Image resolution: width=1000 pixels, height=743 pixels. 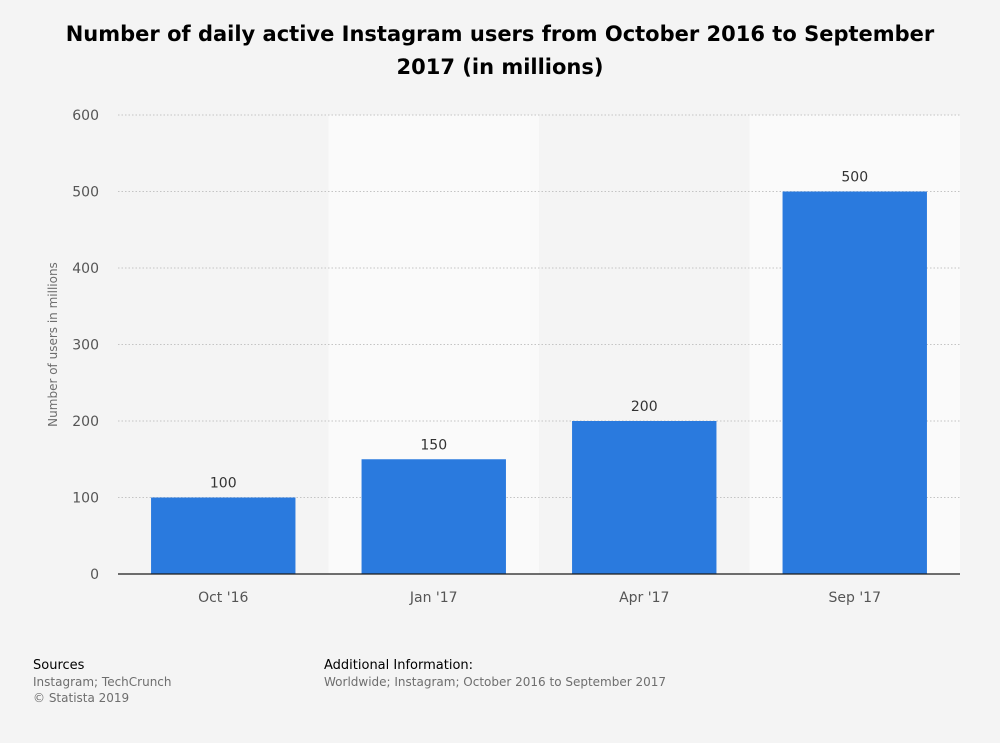 I want to click on copyright-text: © Statista 2019, so click(x=81, y=698).